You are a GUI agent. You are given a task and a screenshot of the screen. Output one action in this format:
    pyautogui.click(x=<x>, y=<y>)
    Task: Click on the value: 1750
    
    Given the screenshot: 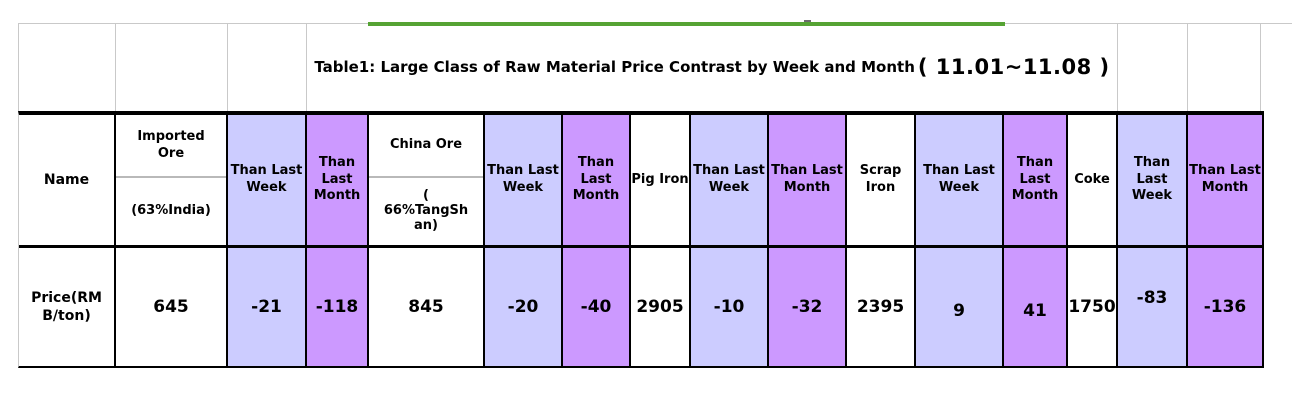 What is the action you would take?
    pyautogui.click(x=1092, y=307)
    